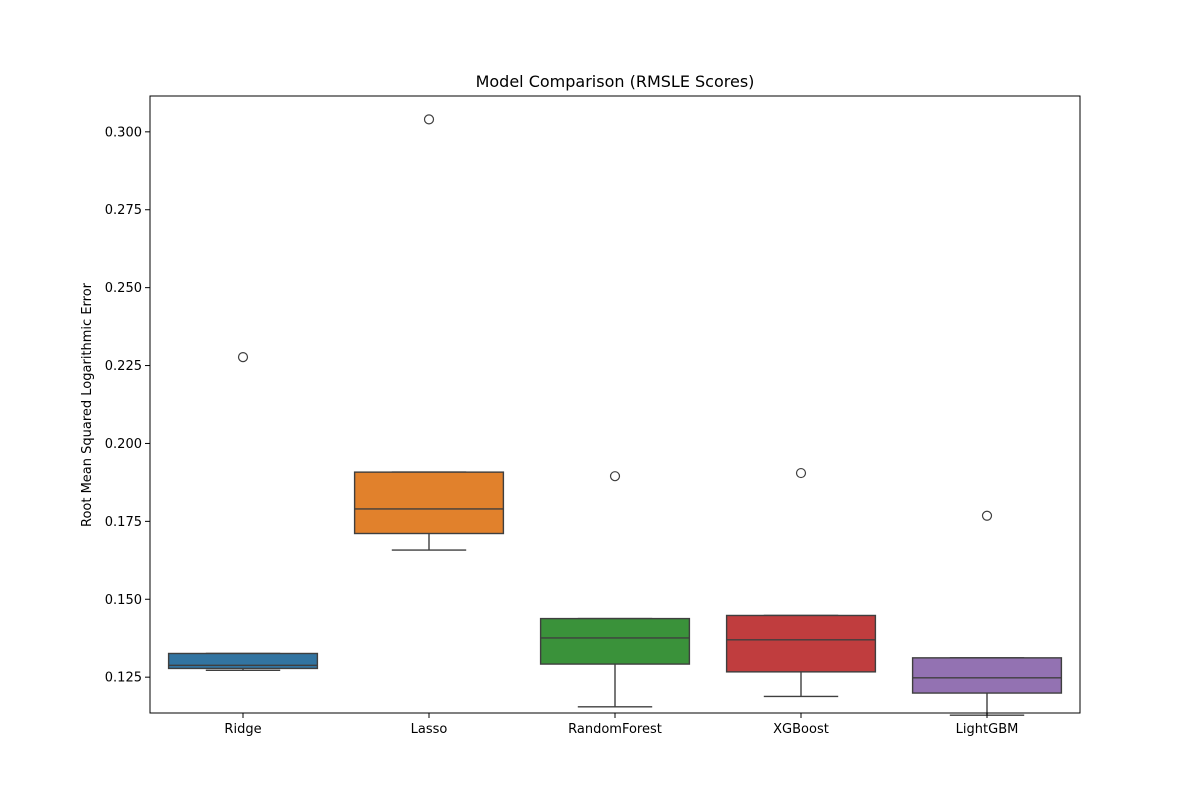  What do you see at coordinates (615, 589) in the screenshot?
I see `box-group-randomforest` at bounding box center [615, 589].